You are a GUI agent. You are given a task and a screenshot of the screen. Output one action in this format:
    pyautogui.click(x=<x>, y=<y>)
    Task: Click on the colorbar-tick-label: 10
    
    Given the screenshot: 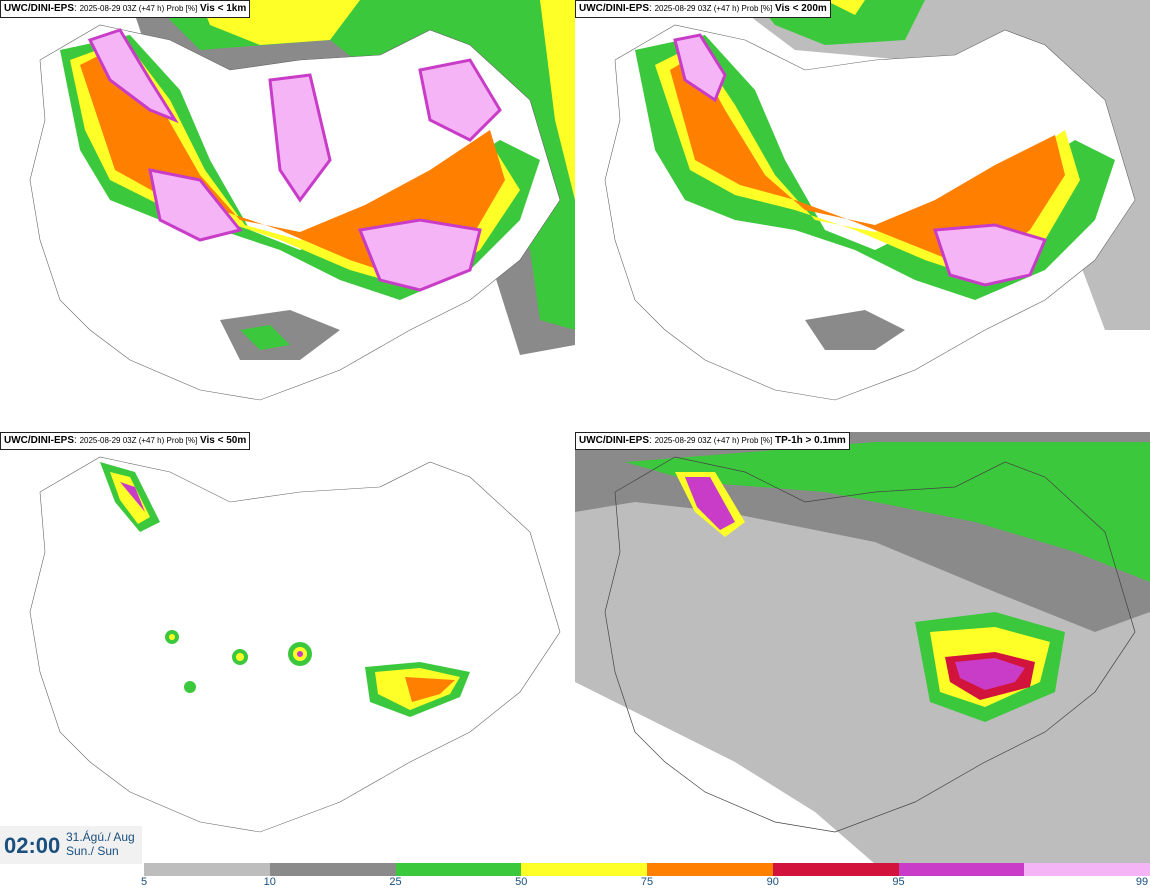 What is the action you would take?
    pyautogui.click(x=269, y=882)
    